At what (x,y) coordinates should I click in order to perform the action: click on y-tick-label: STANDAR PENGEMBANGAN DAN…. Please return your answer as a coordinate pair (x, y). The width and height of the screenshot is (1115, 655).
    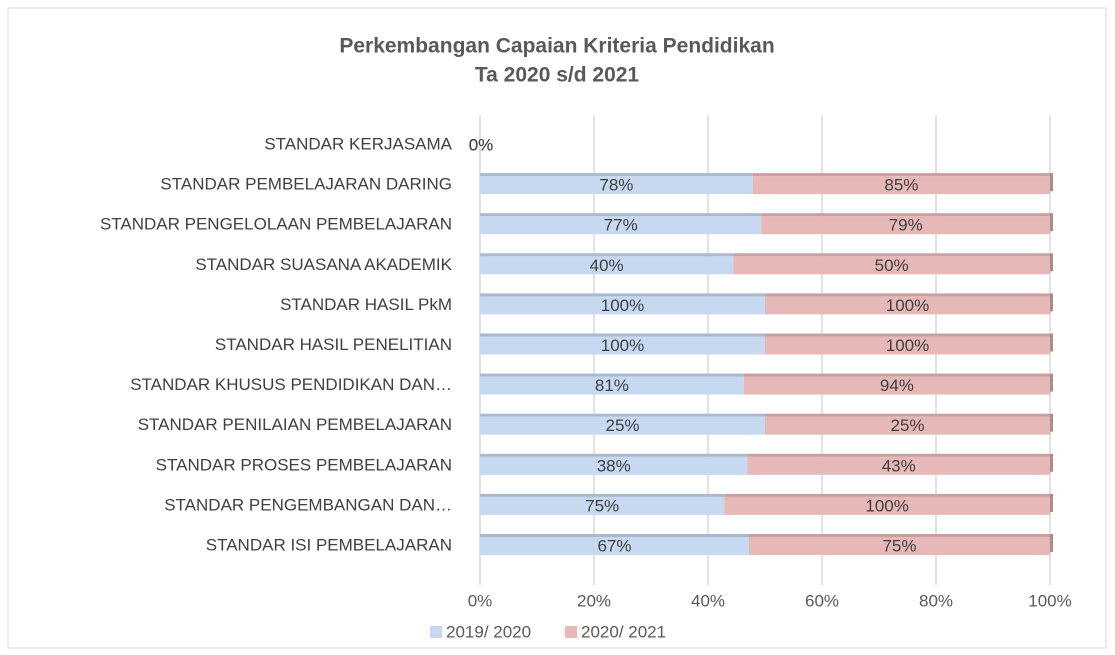
    Looking at the image, I should click on (308, 504).